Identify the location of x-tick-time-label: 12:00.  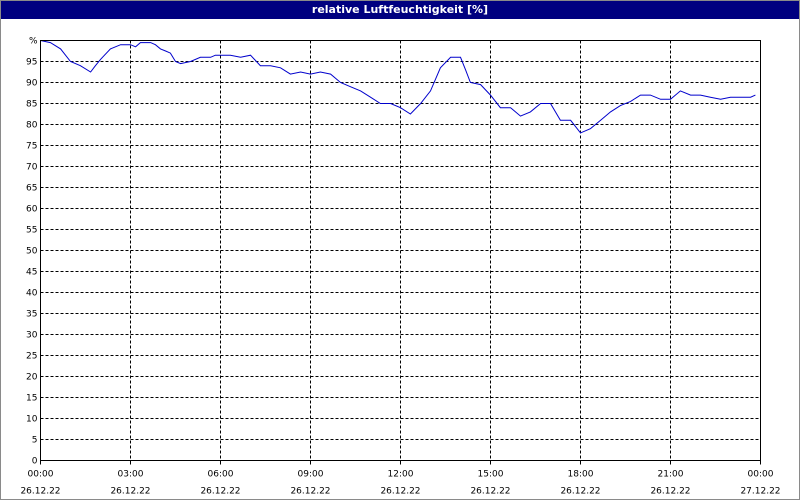
(401, 475).